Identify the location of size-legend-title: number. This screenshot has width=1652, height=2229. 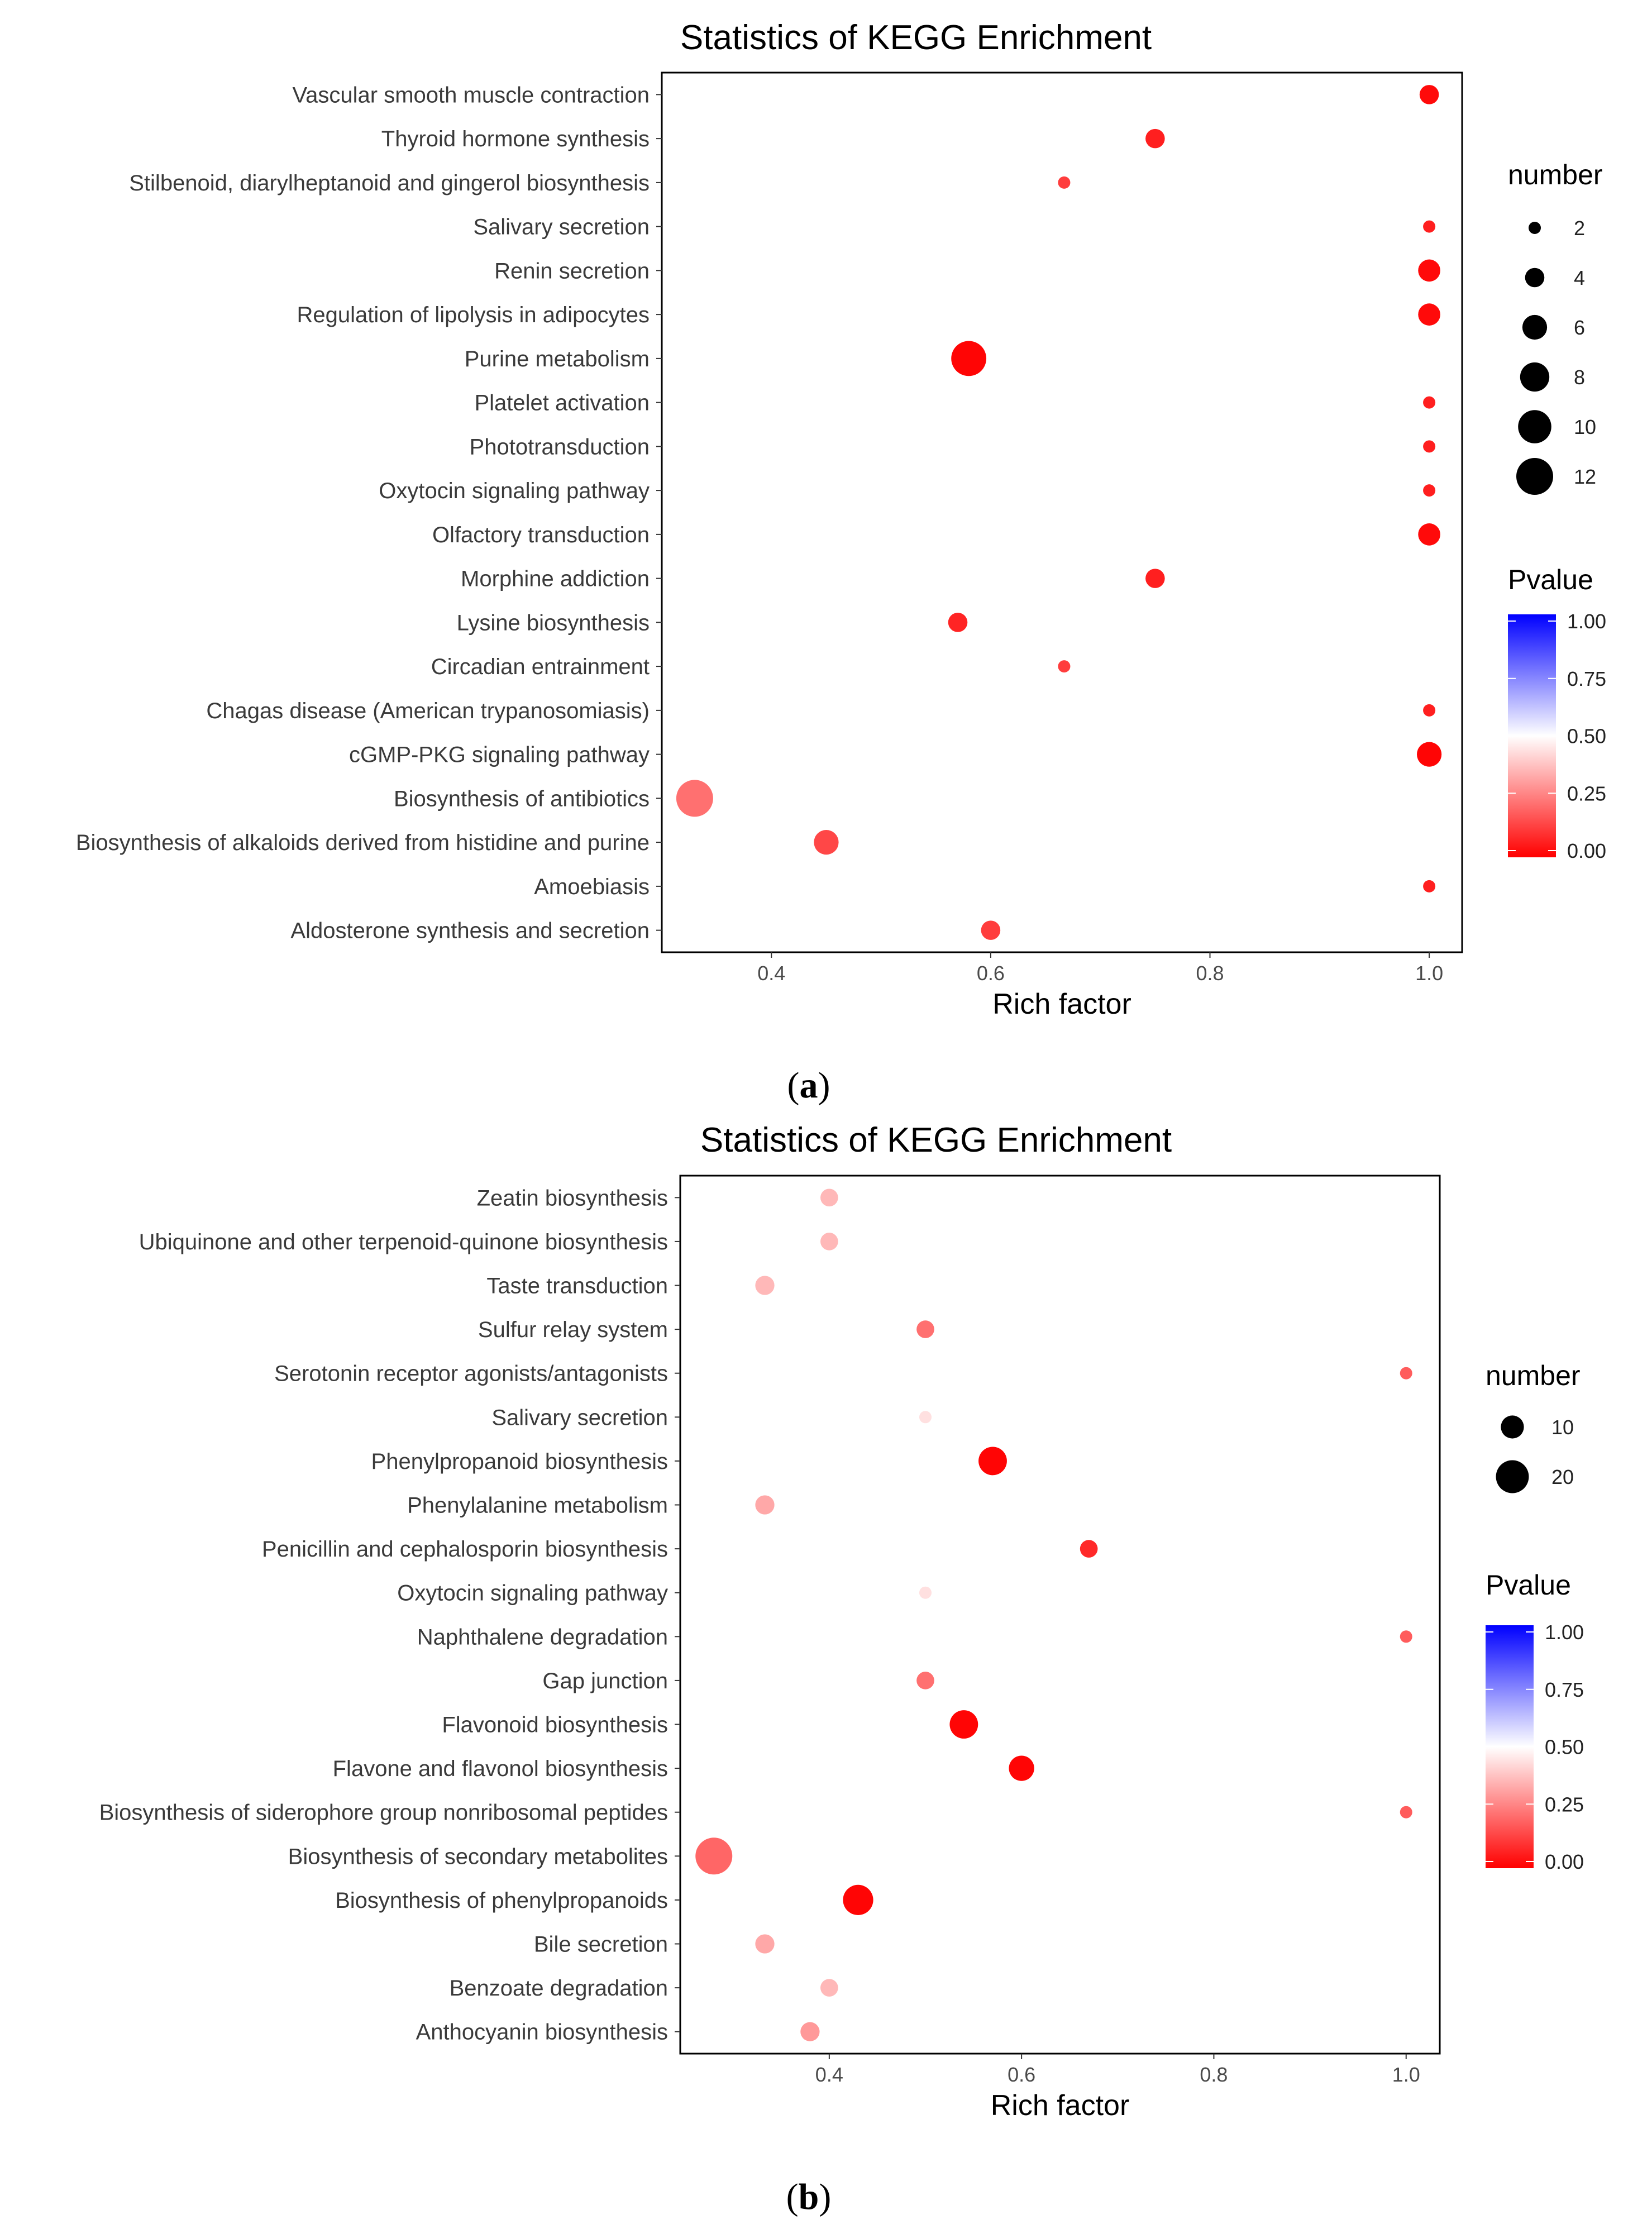
(1533, 1375).